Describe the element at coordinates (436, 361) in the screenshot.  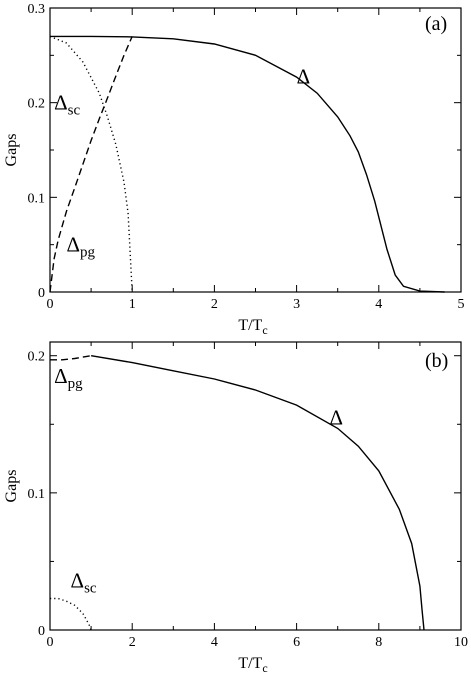
I see `panel-label: (b)` at that location.